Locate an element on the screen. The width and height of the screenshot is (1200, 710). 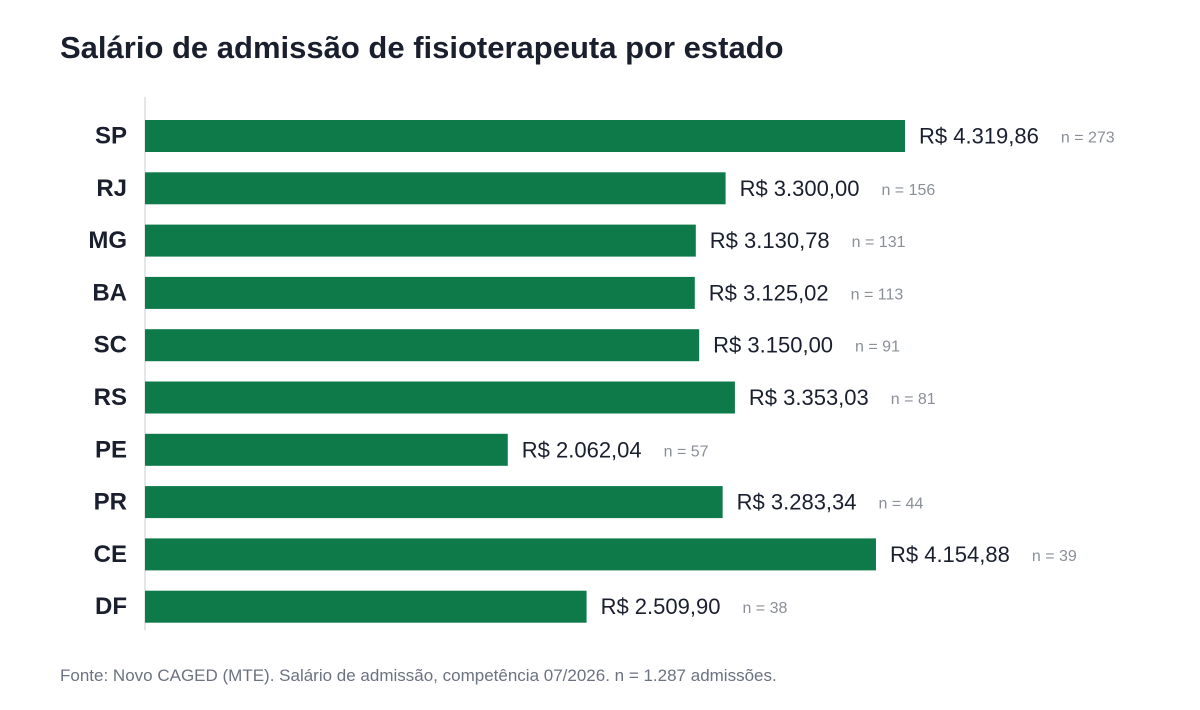
category-label: SC is located at coordinates (110, 345).